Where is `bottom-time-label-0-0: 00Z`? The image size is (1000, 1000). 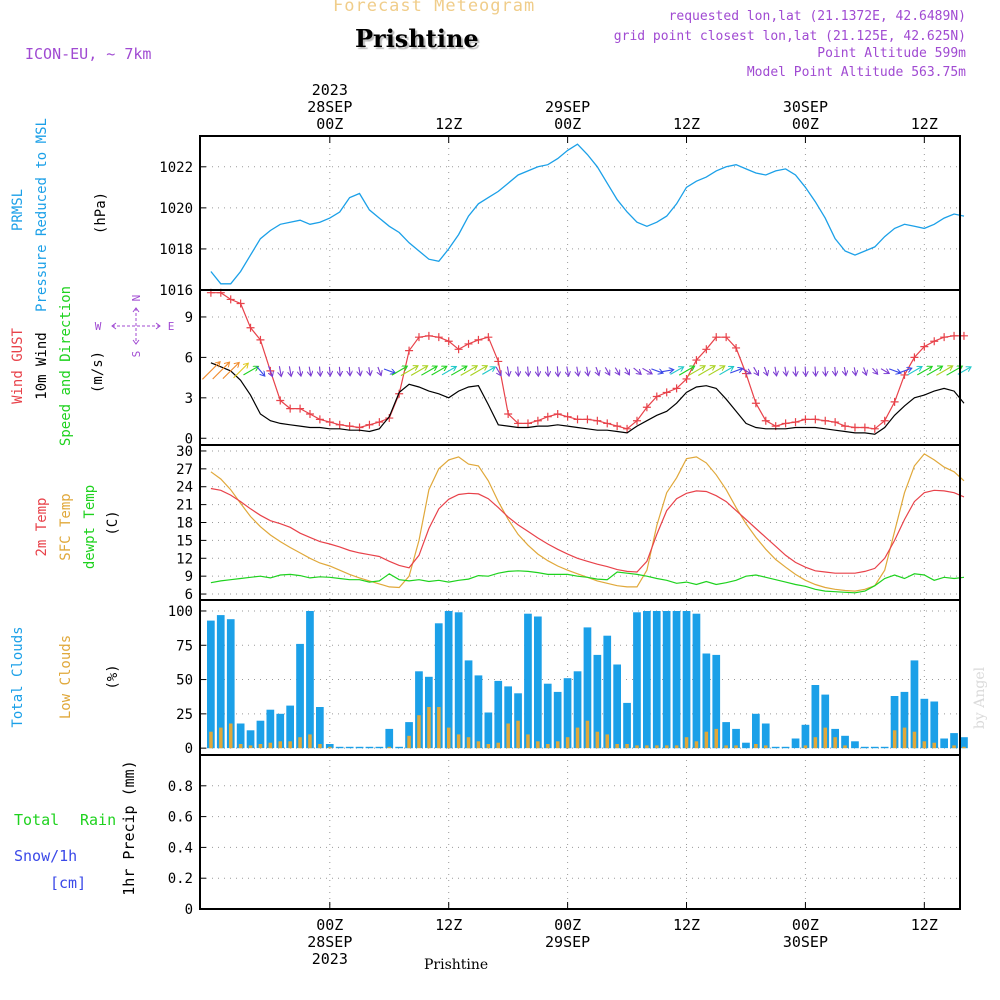 bottom-time-label-0-0: 00Z is located at coordinates (329, 925).